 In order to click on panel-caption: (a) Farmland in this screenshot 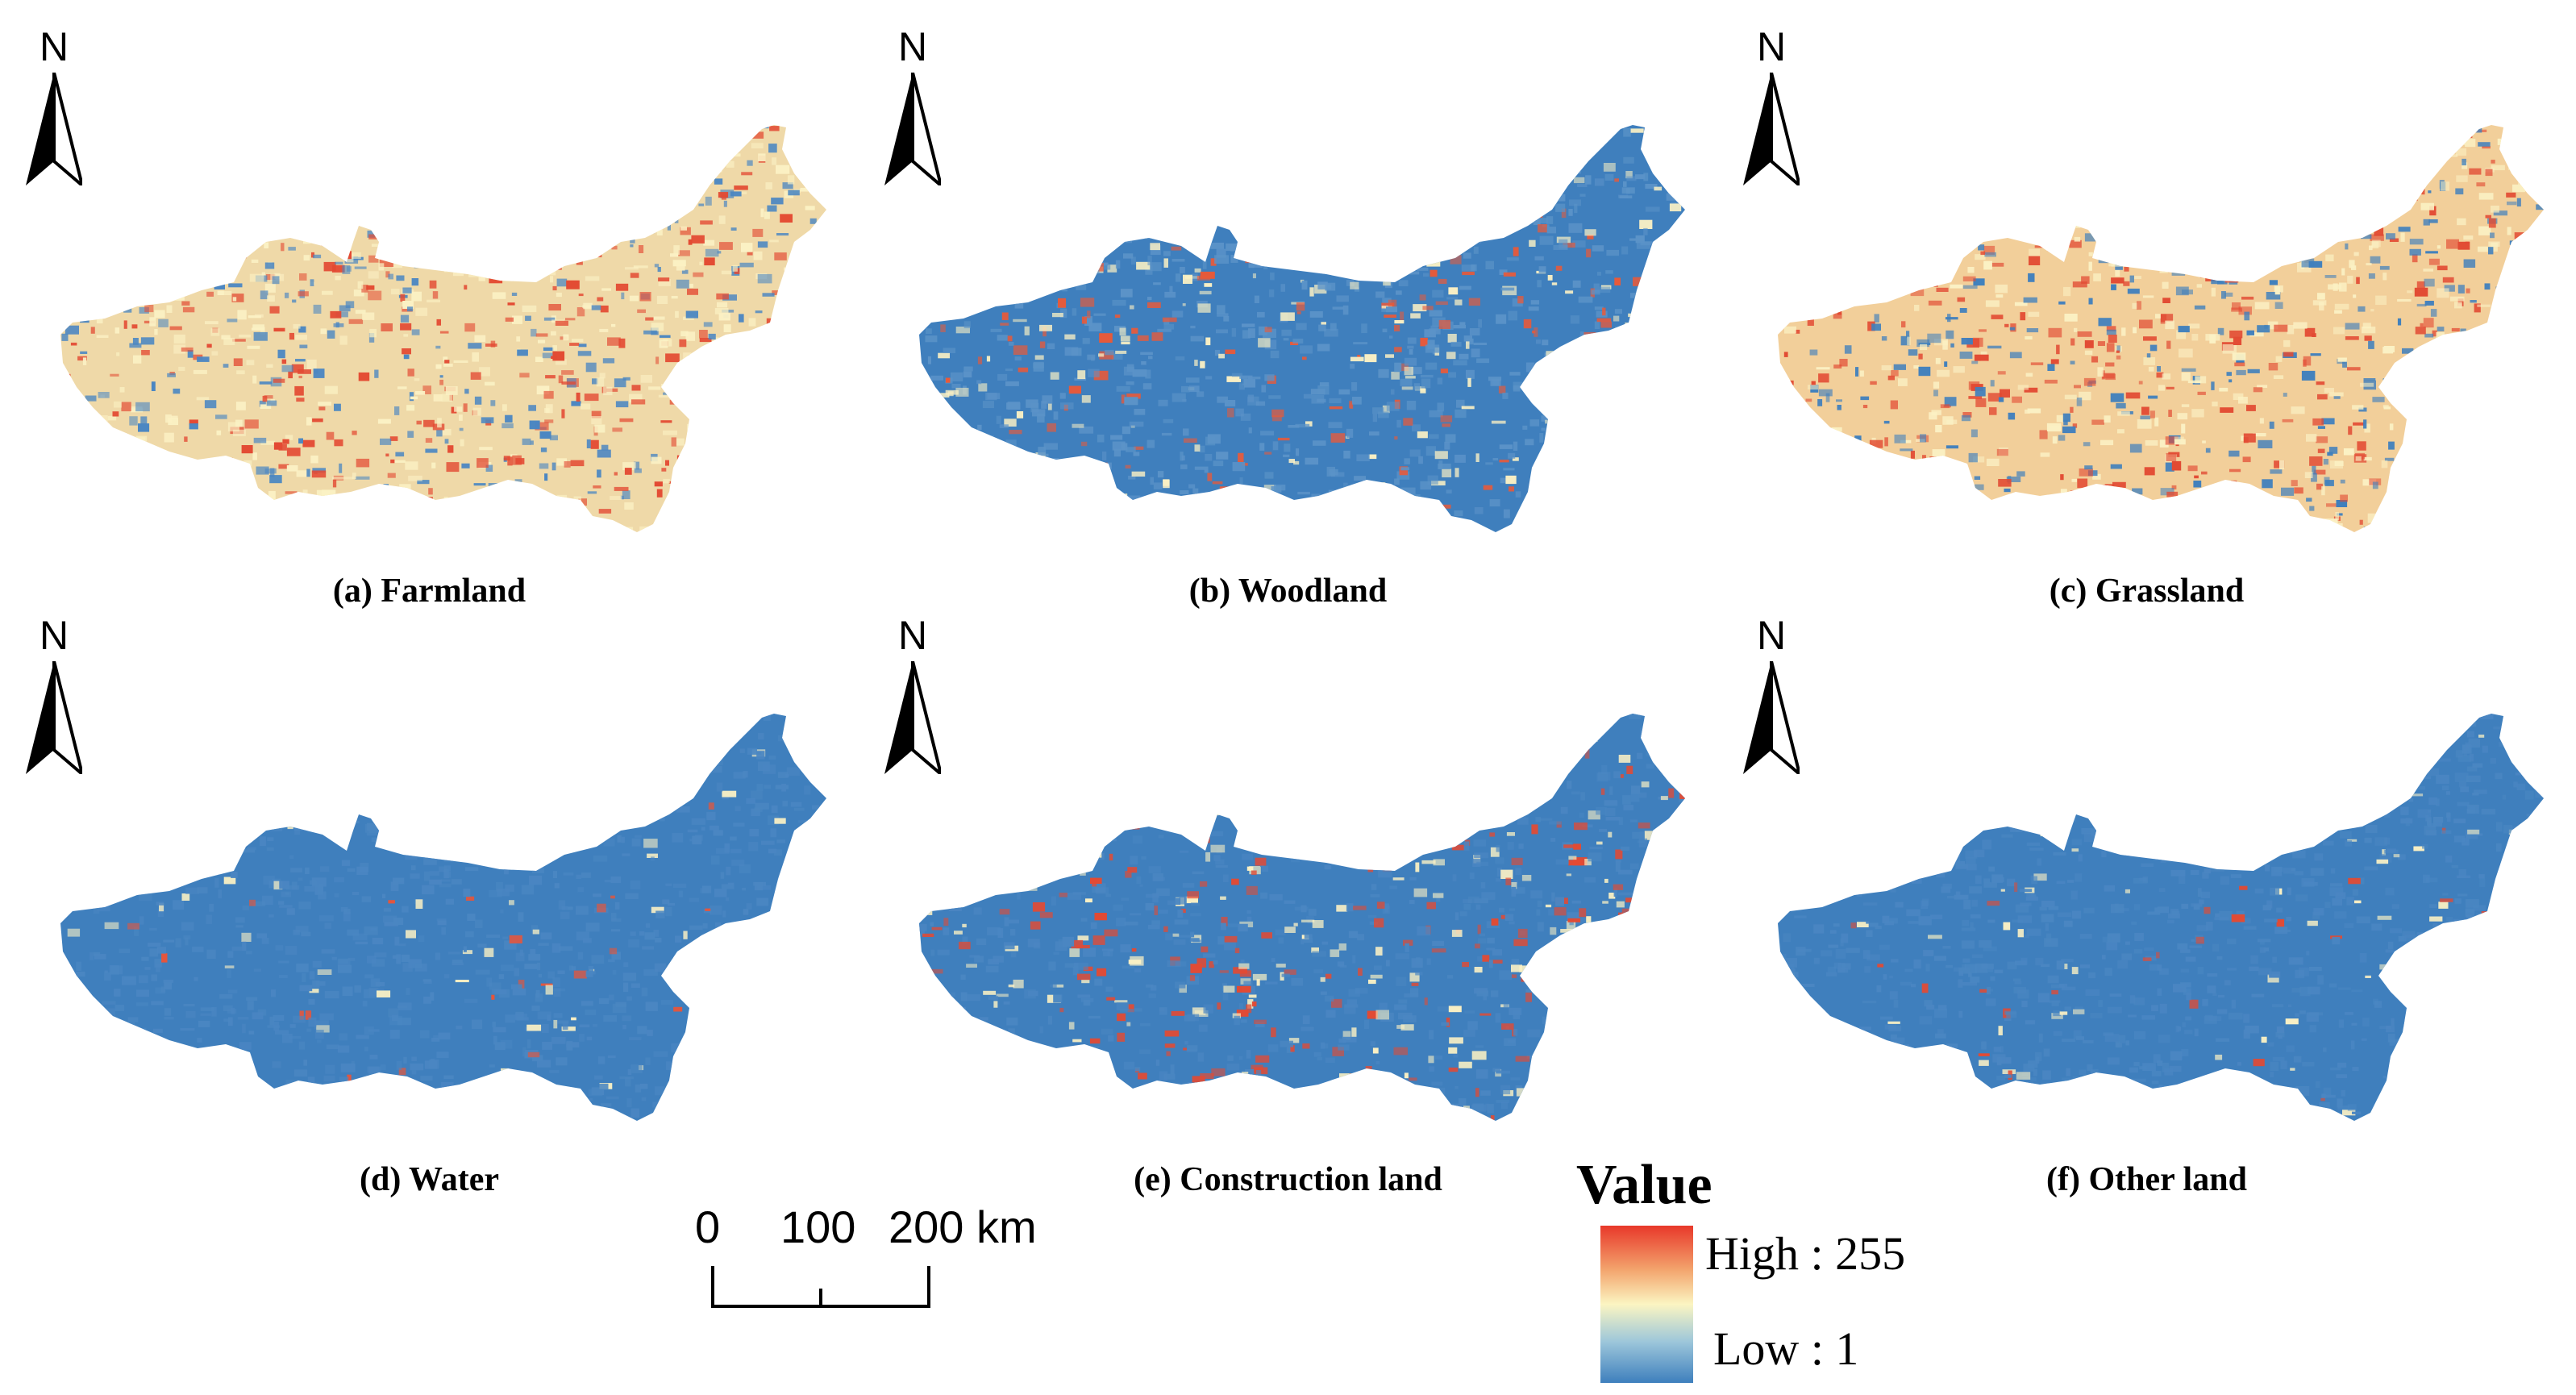, I will do `click(429, 591)`.